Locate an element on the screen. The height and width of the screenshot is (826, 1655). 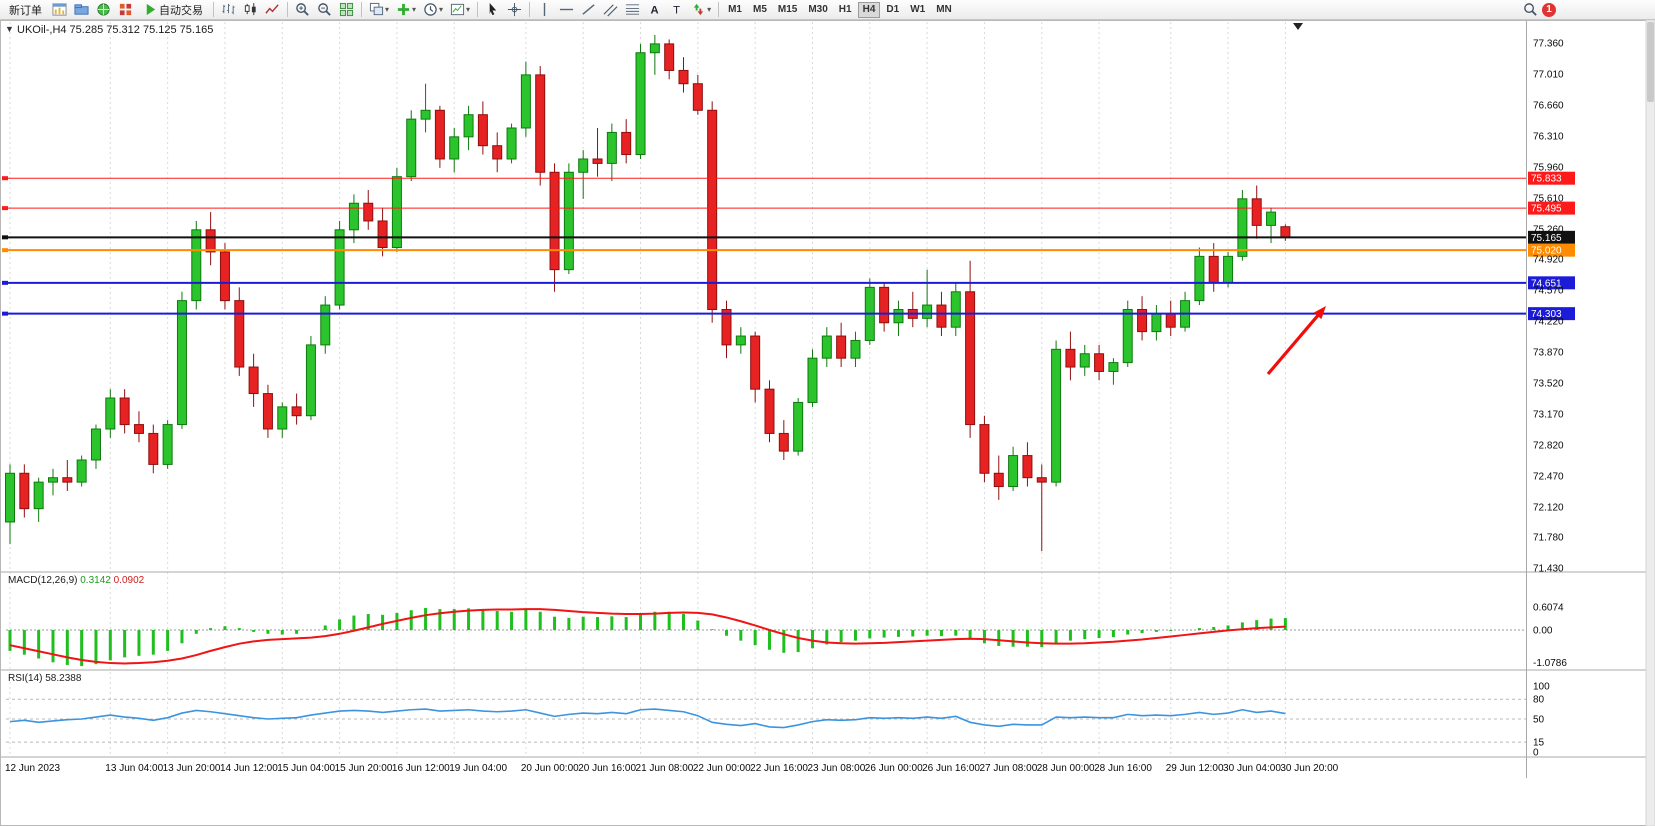
zoom-out-button is located at coordinates (324, 10).